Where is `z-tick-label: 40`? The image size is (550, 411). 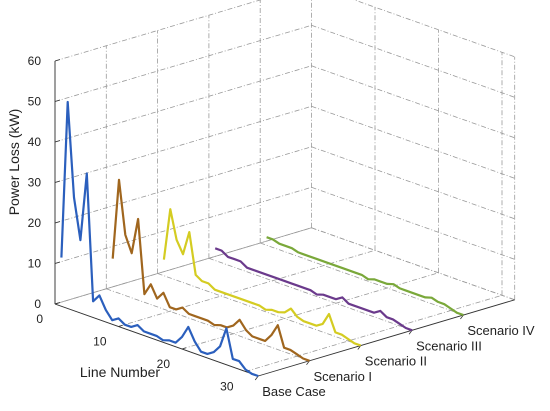 z-tick-label: 40 is located at coordinates (35, 142).